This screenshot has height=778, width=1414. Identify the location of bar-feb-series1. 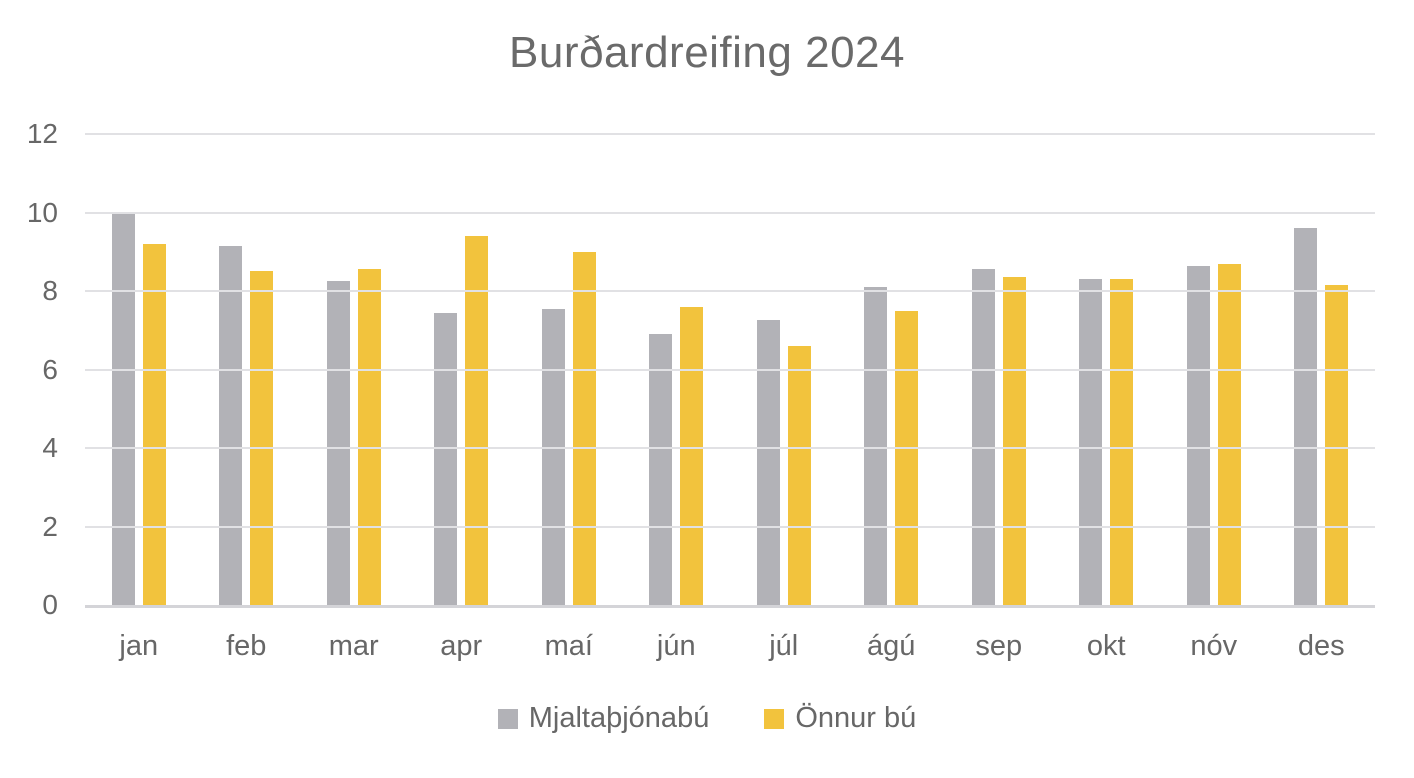
(262, 438).